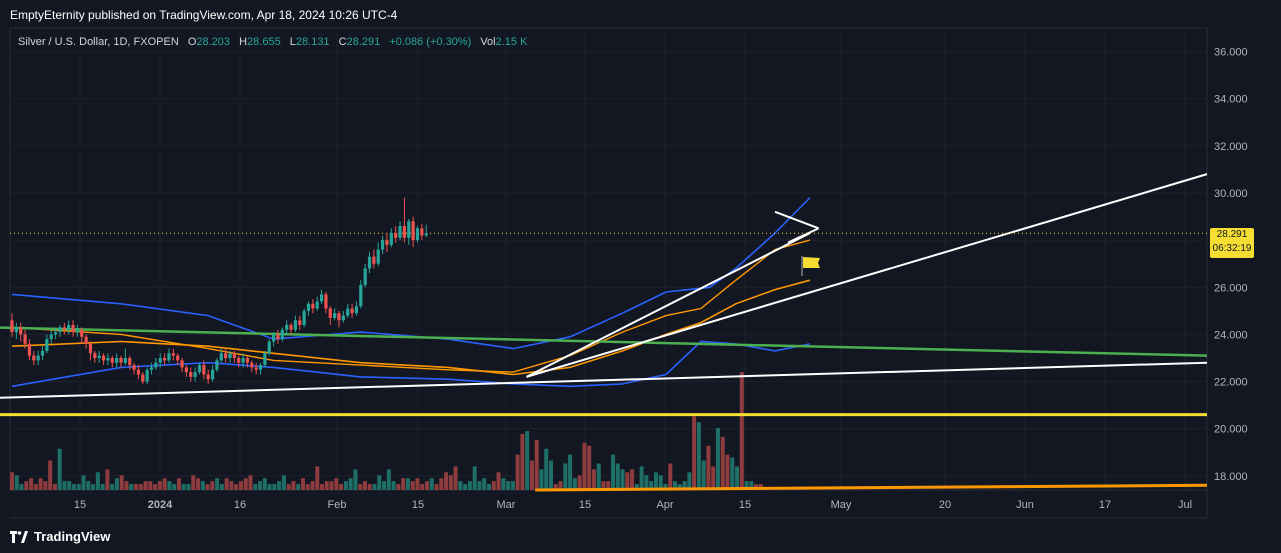  Describe the element at coordinates (871, 487) in the screenshot. I see `trendline-orange-volume-base` at that location.